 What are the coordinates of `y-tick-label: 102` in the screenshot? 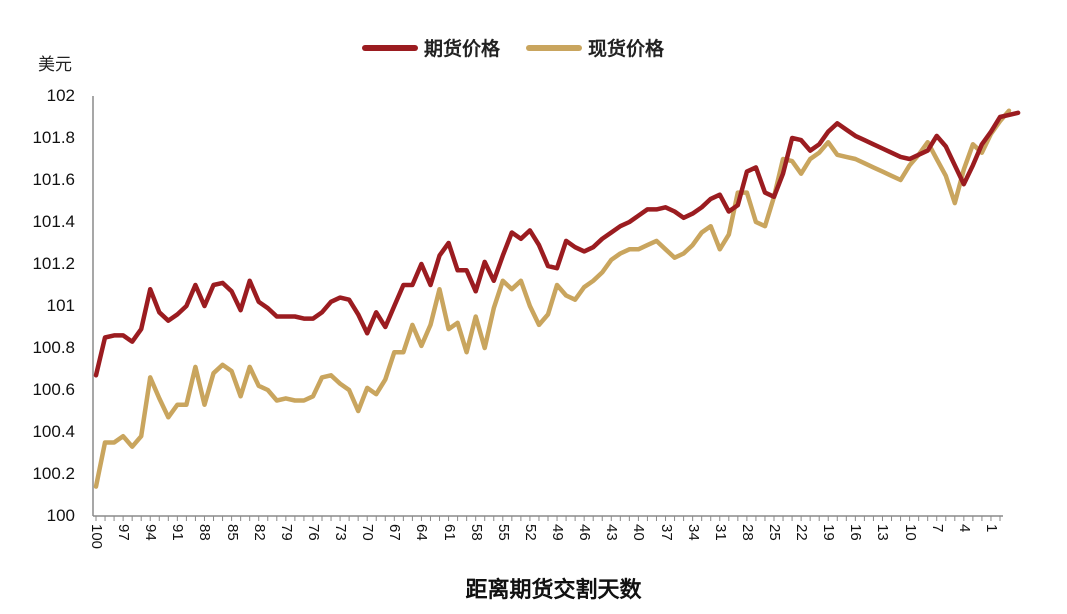 It's located at (60, 95).